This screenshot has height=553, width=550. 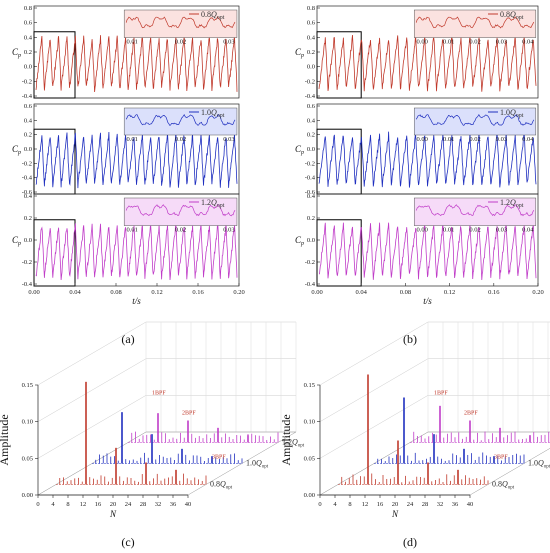 What do you see at coordinates (319, 504) in the screenshot?
I see `x-tick-label: 0` at bounding box center [319, 504].